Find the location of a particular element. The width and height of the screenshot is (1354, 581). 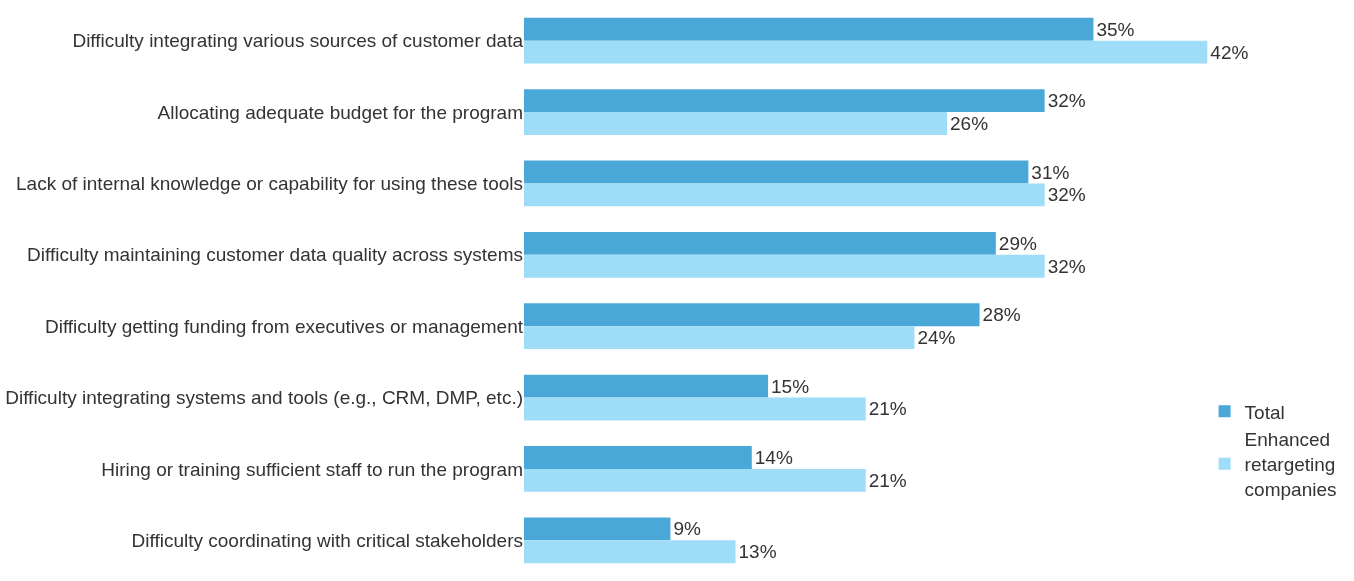

y-tick-label: Difficulty coordinating with critical stakeholders is located at coordinates (327, 540).